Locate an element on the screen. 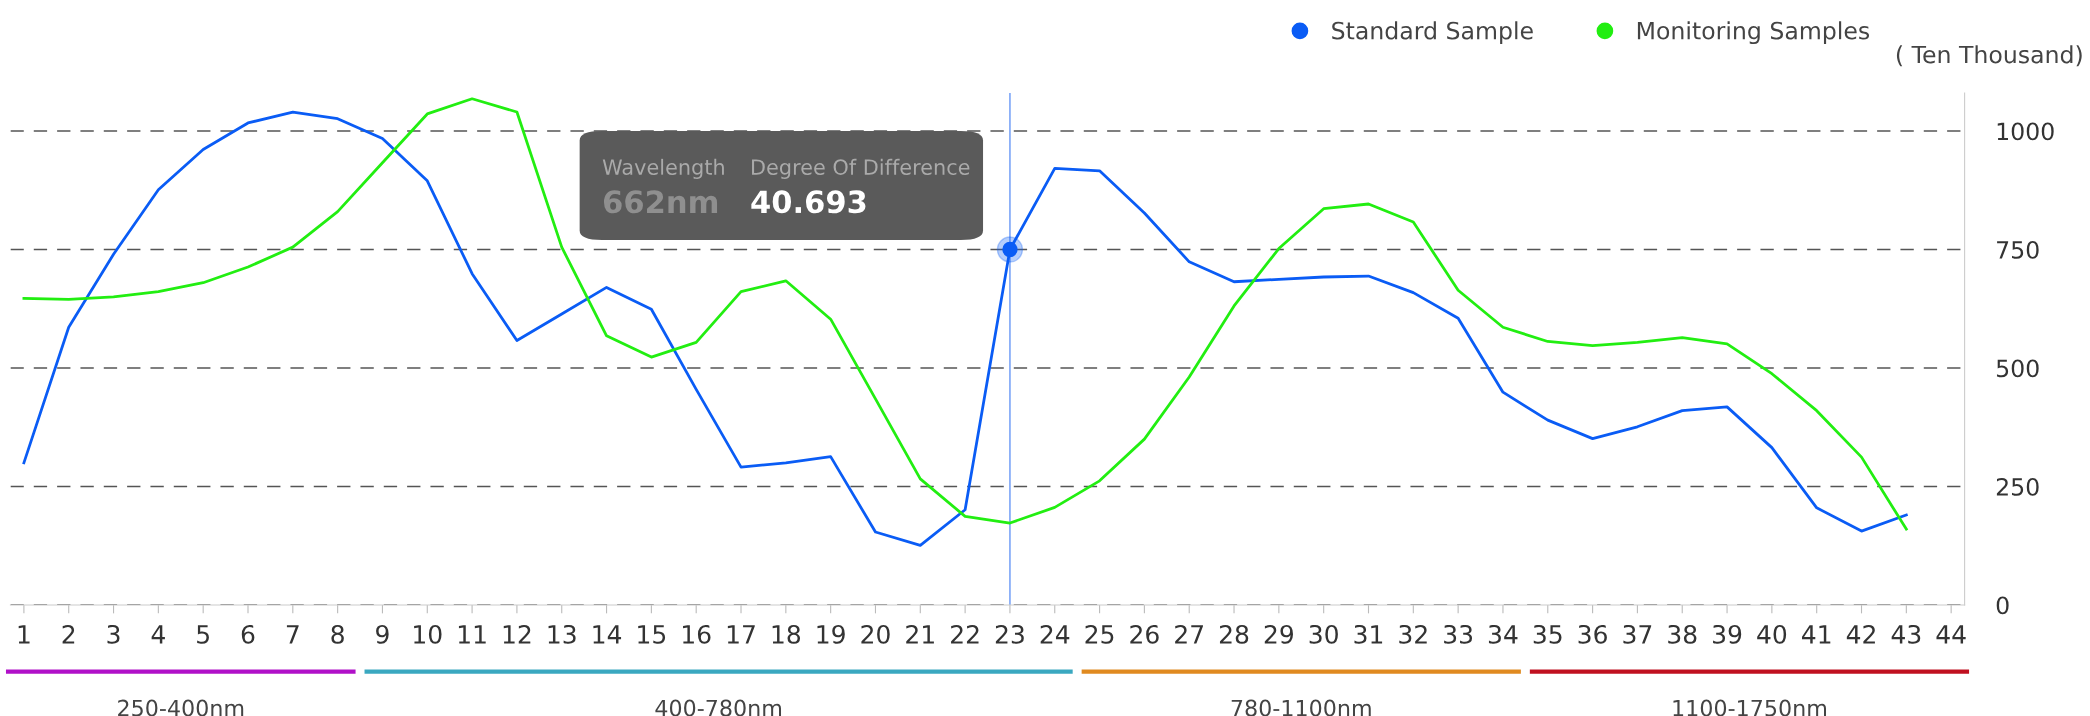 This screenshot has height=716, width=2090. text: 400-780nm is located at coordinates (718, 707).